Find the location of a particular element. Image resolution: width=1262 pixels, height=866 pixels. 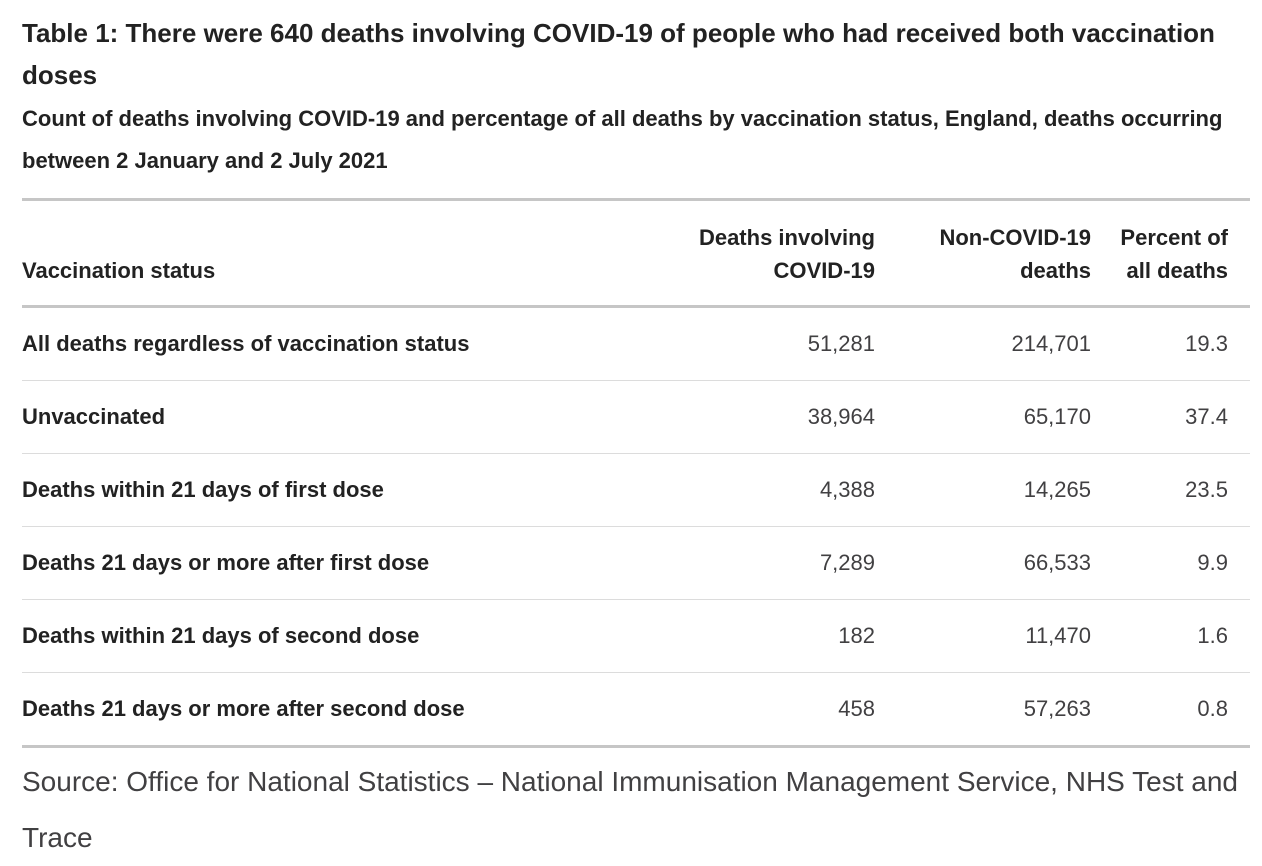

percent-of-all-deaths-value: 19.3 is located at coordinates (1170, 343).